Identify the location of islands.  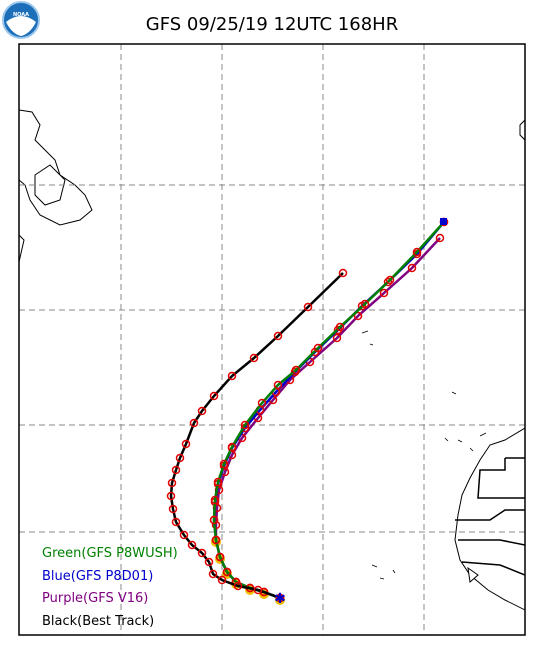
(424, 455).